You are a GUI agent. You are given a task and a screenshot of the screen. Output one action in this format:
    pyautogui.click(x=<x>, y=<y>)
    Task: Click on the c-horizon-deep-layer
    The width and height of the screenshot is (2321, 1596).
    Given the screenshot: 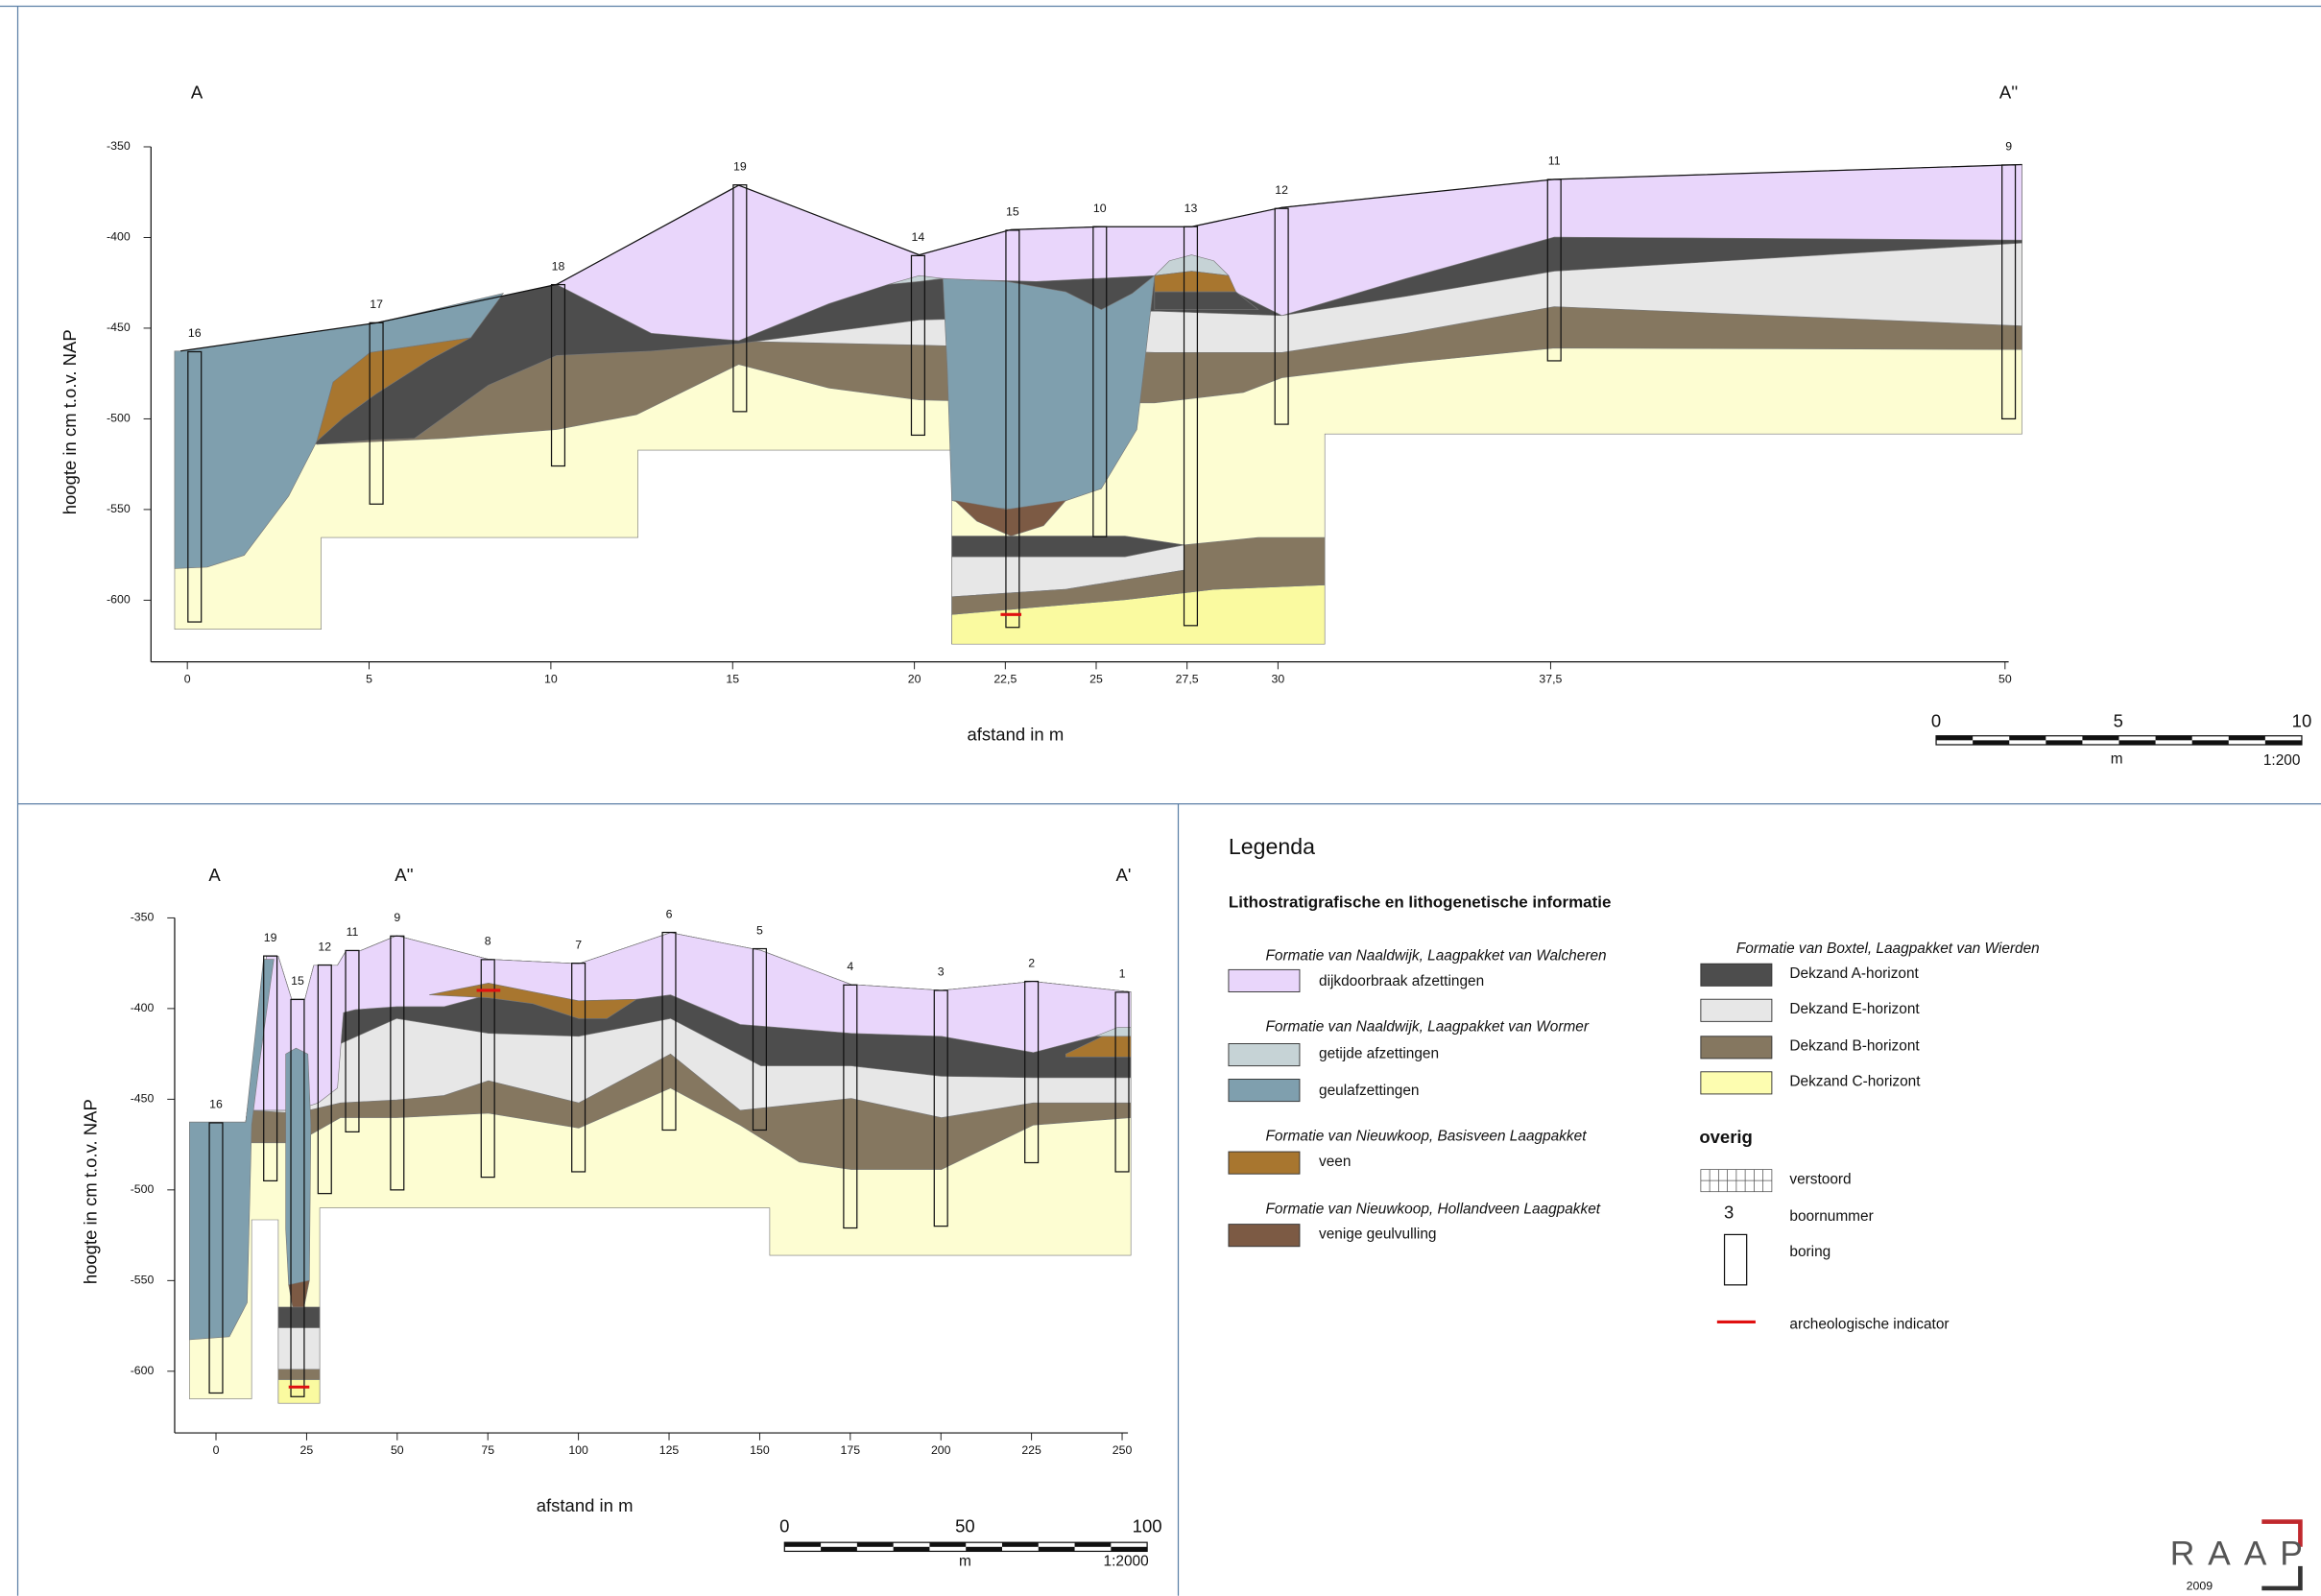 What is the action you would take?
    pyautogui.click(x=299, y=1391)
    